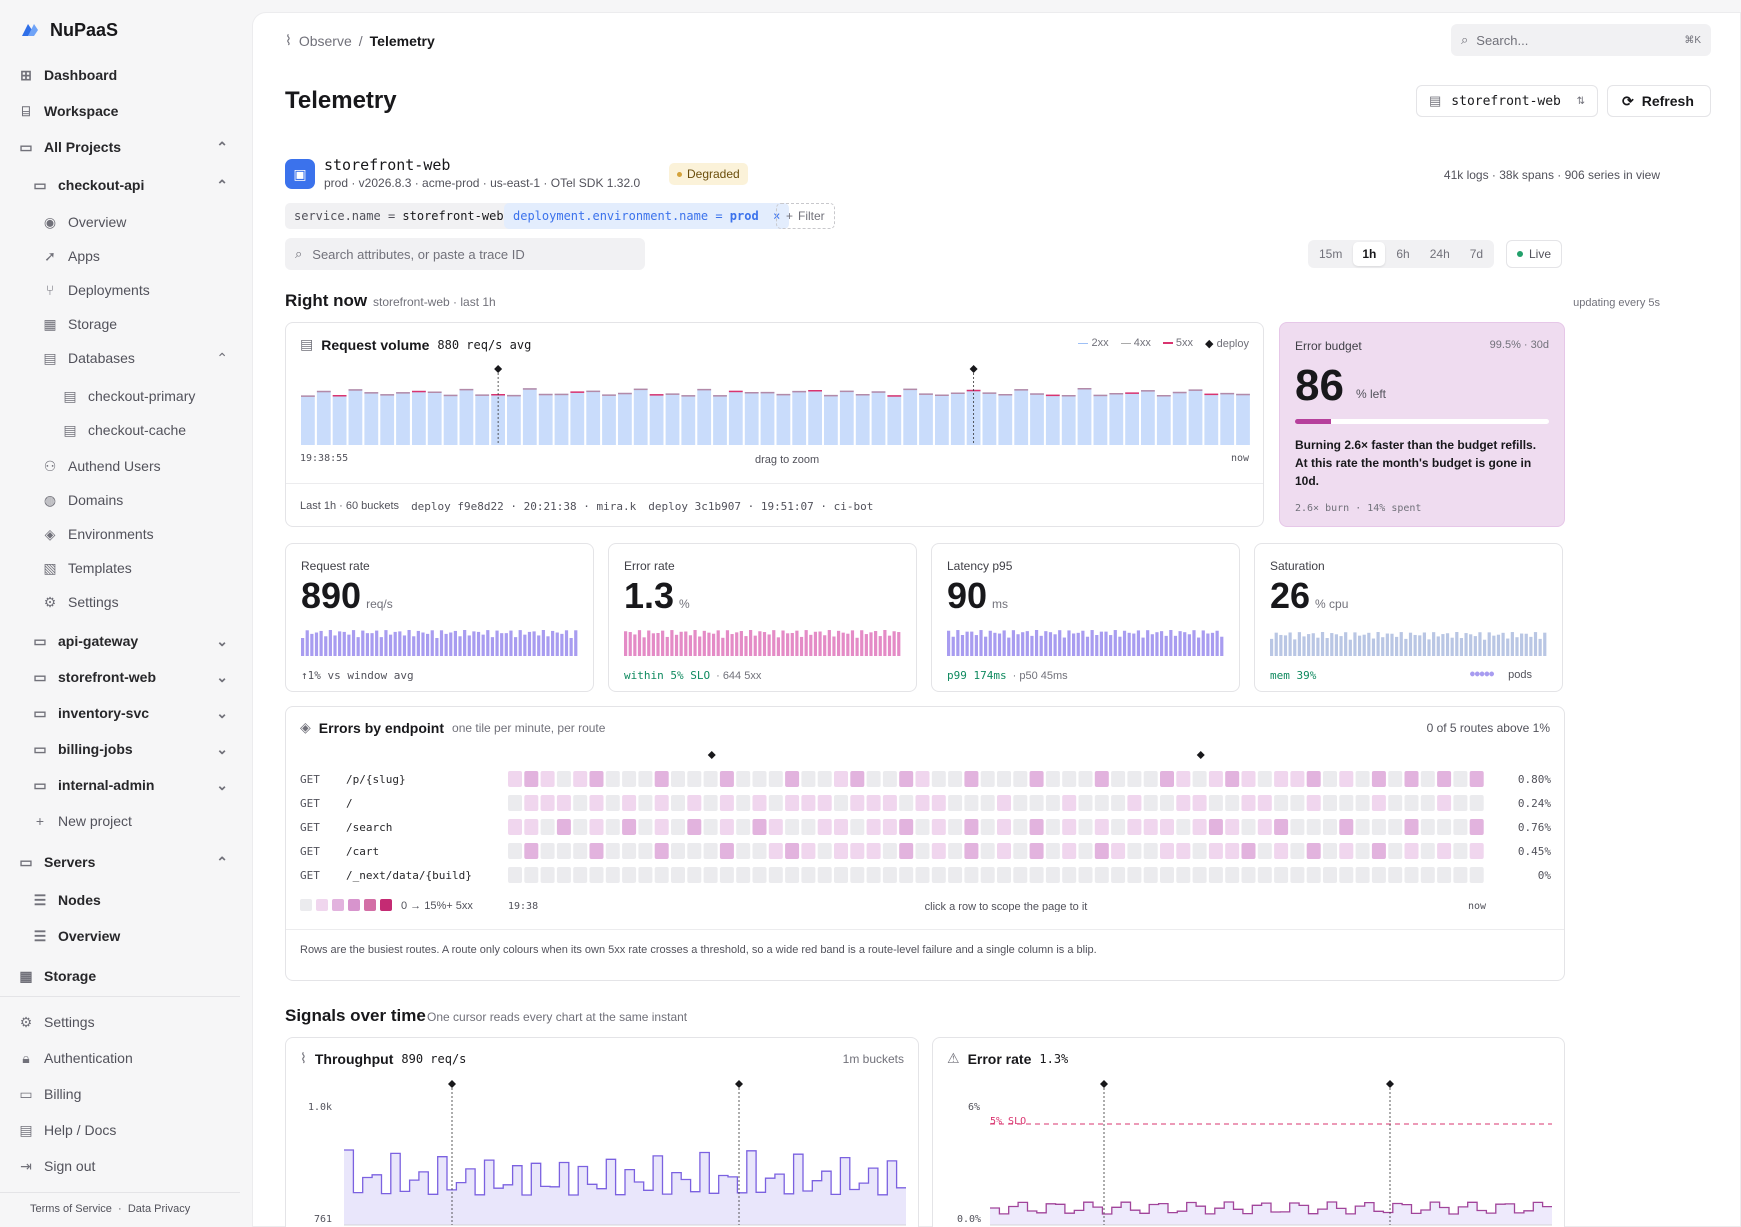 The image size is (1741, 1227). Describe the element at coordinates (123, 1166) in the screenshot. I see `sidebar-item-sign-out: ⇥ Sign out` at that location.